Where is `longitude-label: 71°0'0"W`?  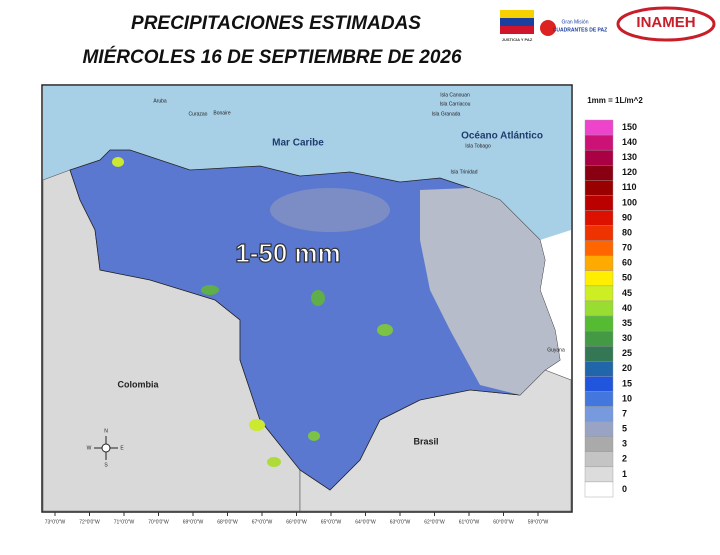 longitude-label: 71°0'0"W is located at coordinates (124, 522).